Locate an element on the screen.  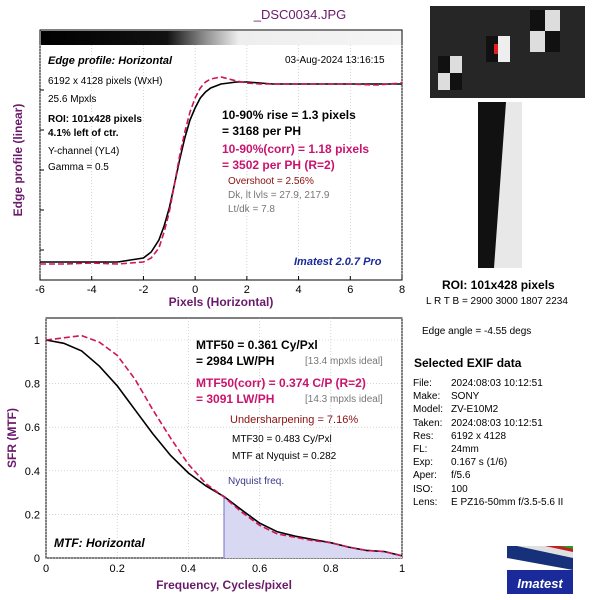
edge-x-tick-label: 6 is located at coordinates (350, 290).